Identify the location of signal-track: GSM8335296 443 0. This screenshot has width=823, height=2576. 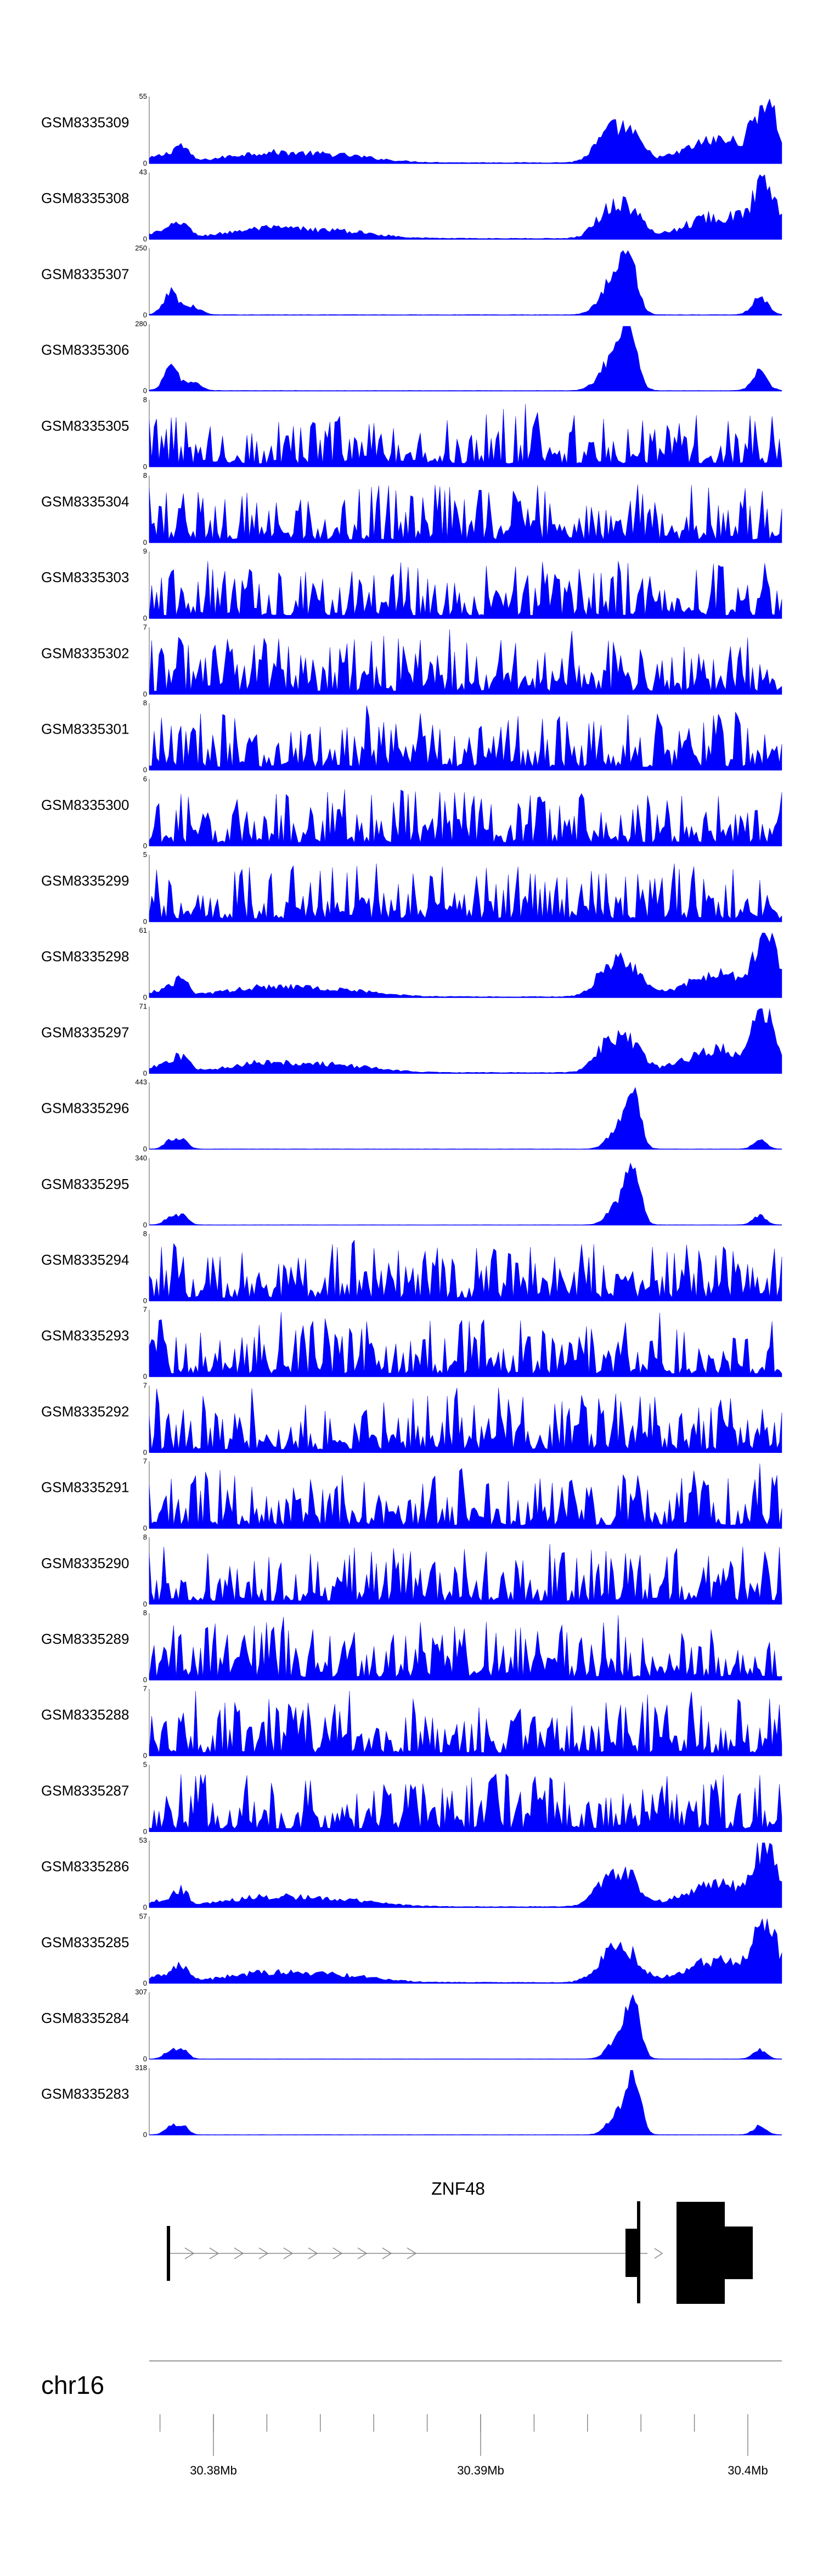
(411, 1116).